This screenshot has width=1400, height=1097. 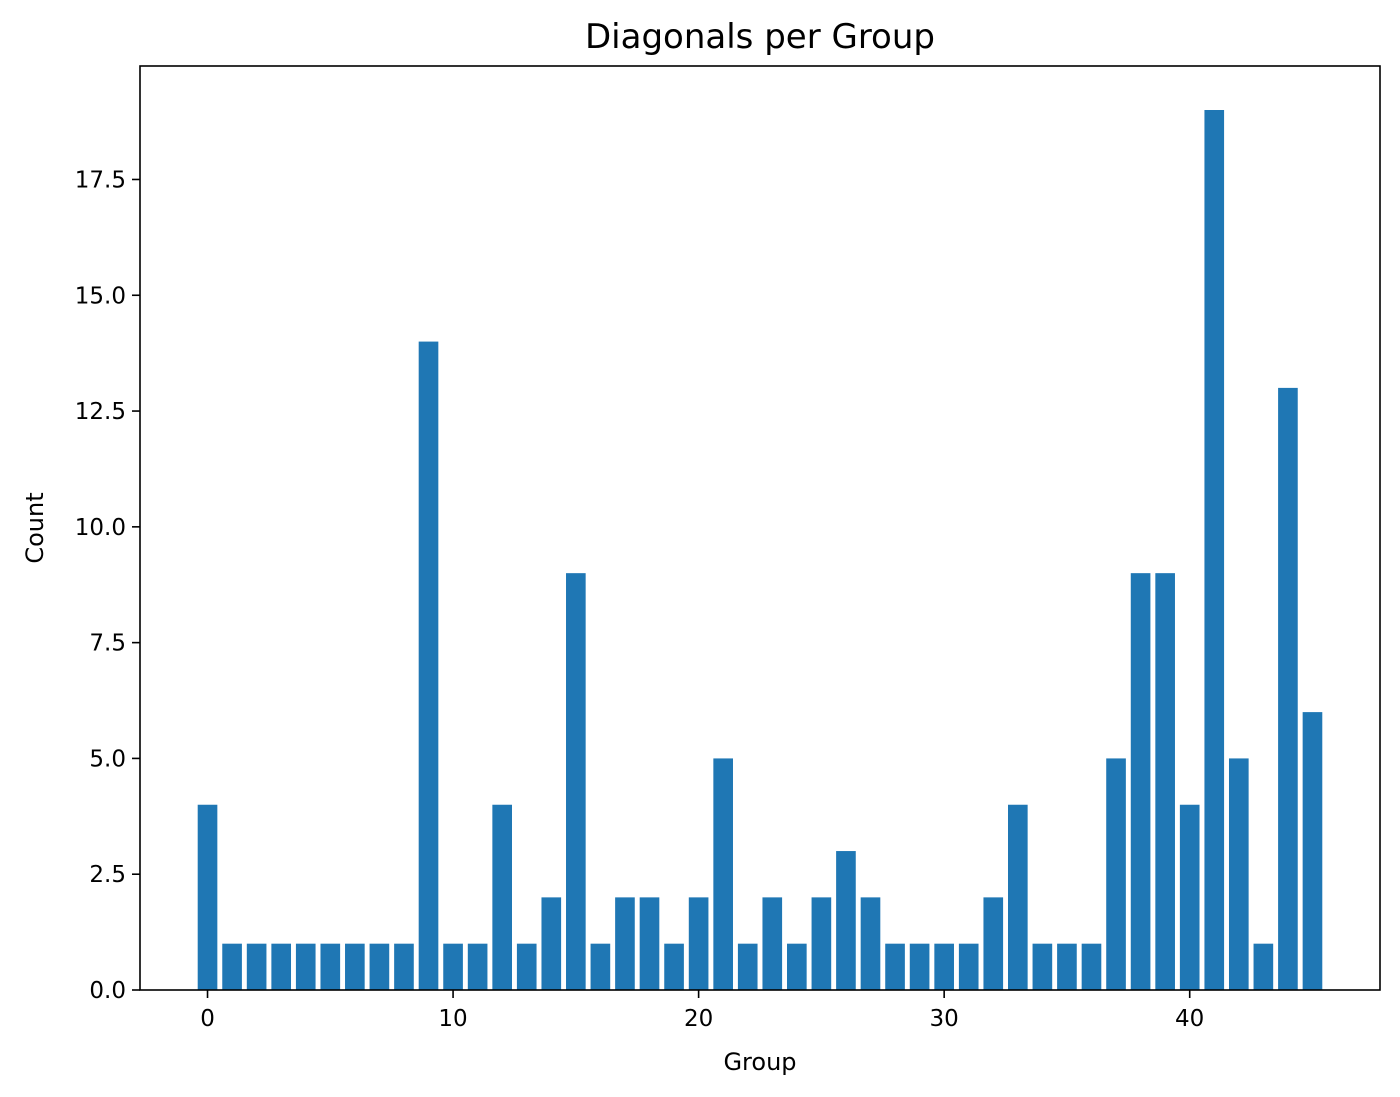 What do you see at coordinates (107, 759) in the screenshot?
I see `y-tick-label: 5.0` at bounding box center [107, 759].